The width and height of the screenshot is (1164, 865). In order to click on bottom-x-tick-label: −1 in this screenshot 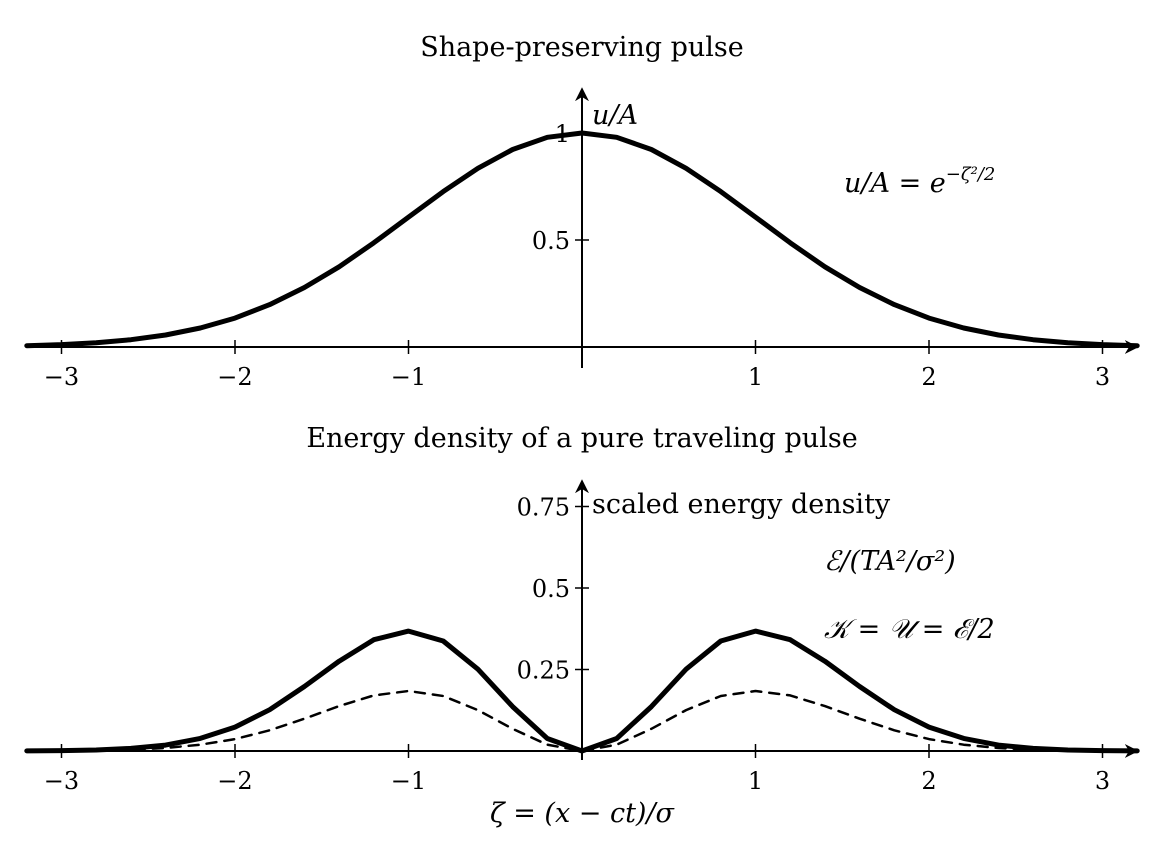, I will do `click(408, 781)`.